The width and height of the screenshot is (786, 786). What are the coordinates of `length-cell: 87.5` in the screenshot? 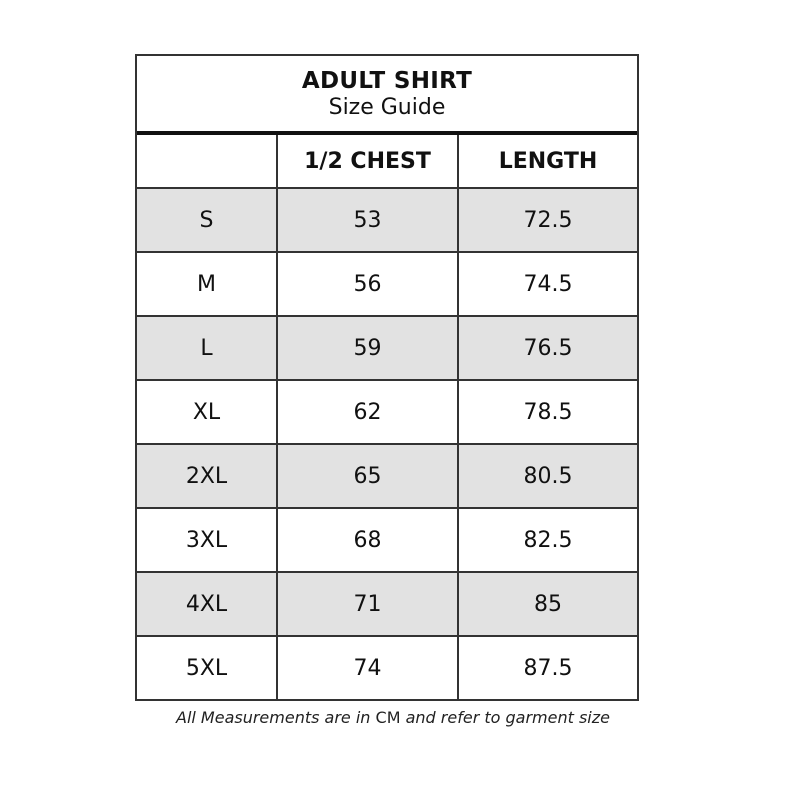 It's located at (548, 668).